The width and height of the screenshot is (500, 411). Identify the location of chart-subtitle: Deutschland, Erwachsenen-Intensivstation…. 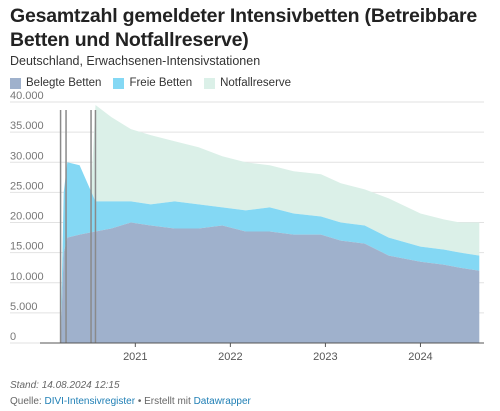
(135, 61).